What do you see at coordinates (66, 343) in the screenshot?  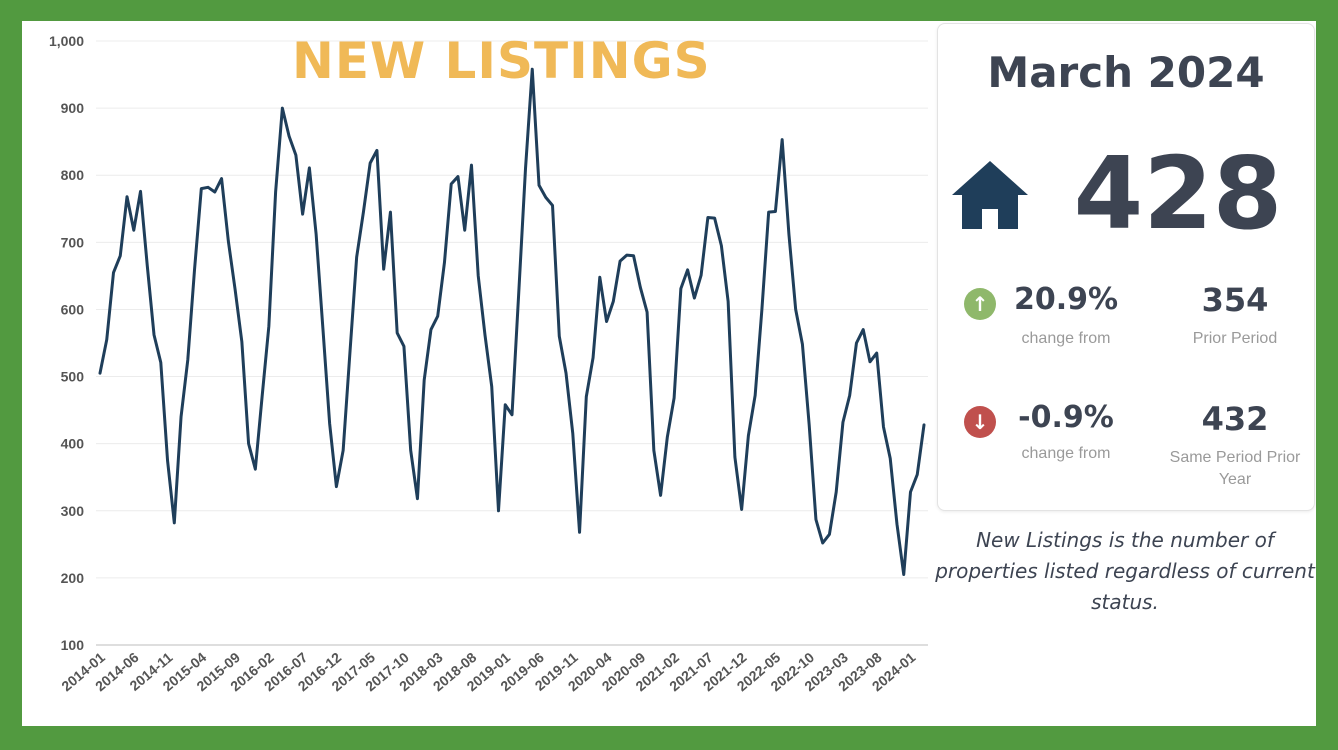 I see `y-axis: 100 200 300 400 500 600 700 800 900 1,000` at bounding box center [66, 343].